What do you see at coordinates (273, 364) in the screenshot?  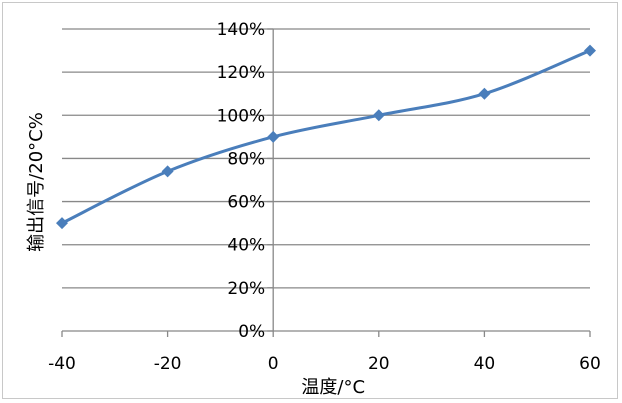 I see `x-tick-label-2: 0` at bounding box center [273, 364].